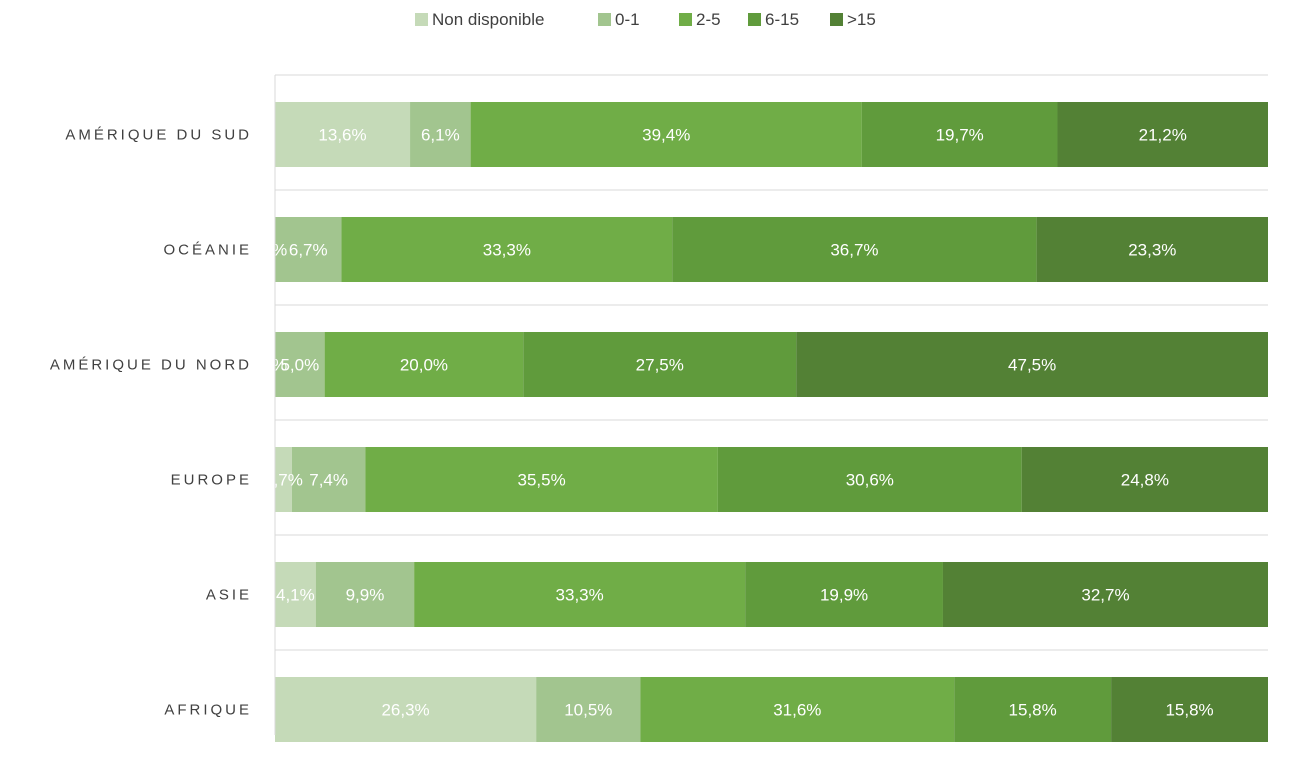 This screenshot has height=757, width=1295. What do you see at coordinates (861, 19) in the screenshot?
I see `legend-label-gt-15: >15` at bounding box center [861, 19].